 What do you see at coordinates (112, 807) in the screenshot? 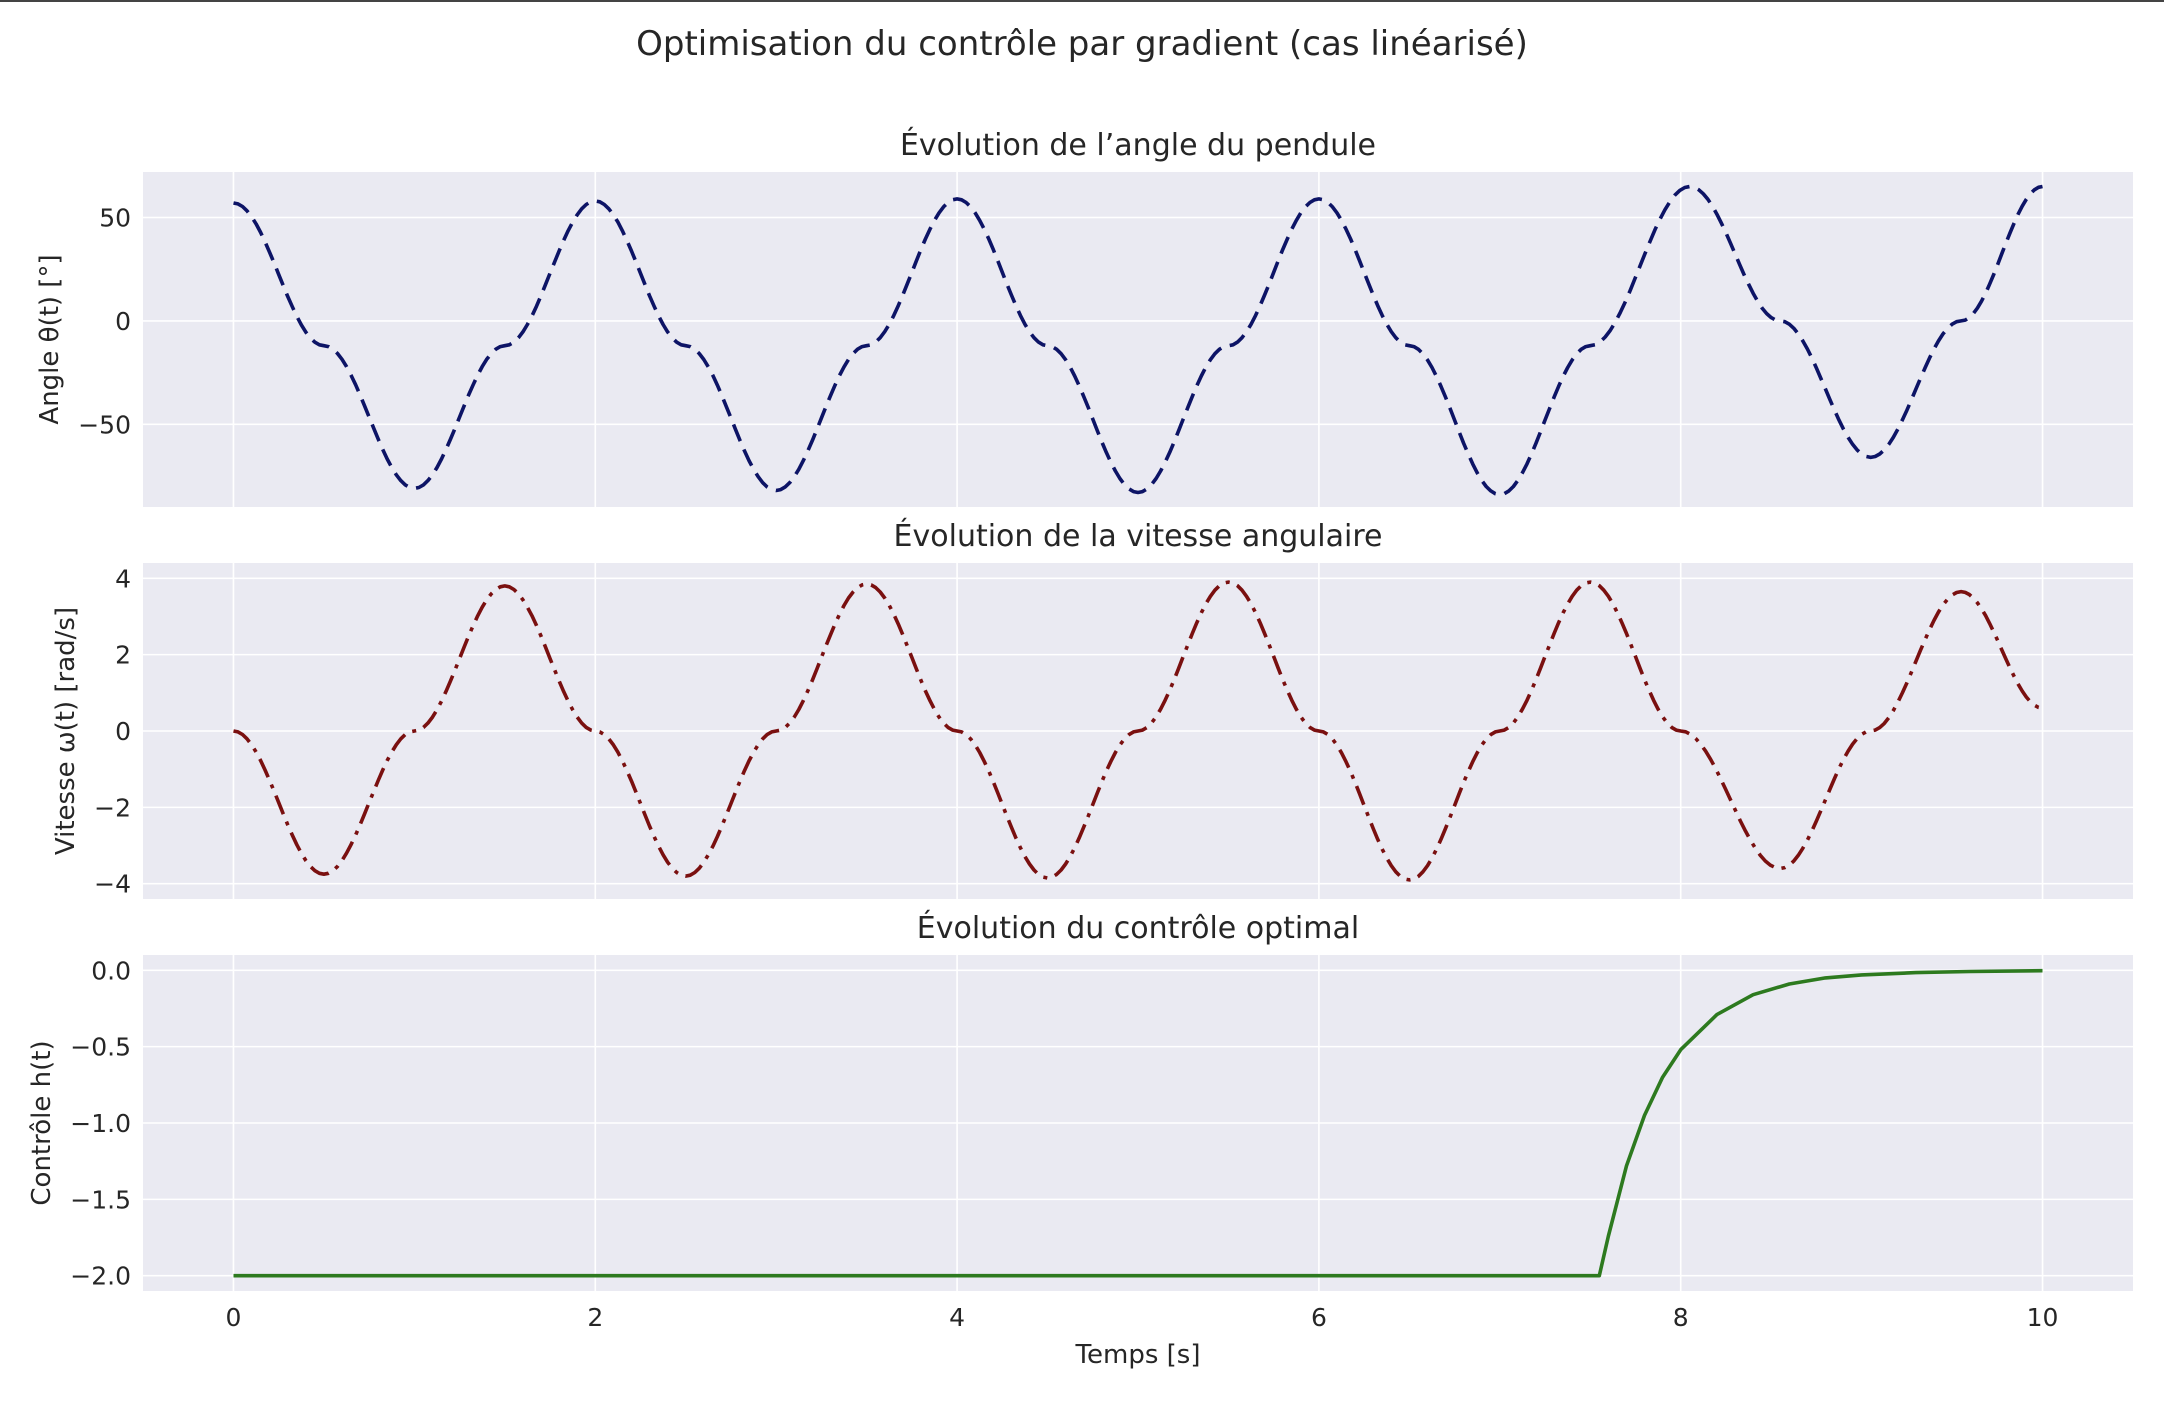
I see `velocity-ytick-label: −2` at bounding box center [112, 807].